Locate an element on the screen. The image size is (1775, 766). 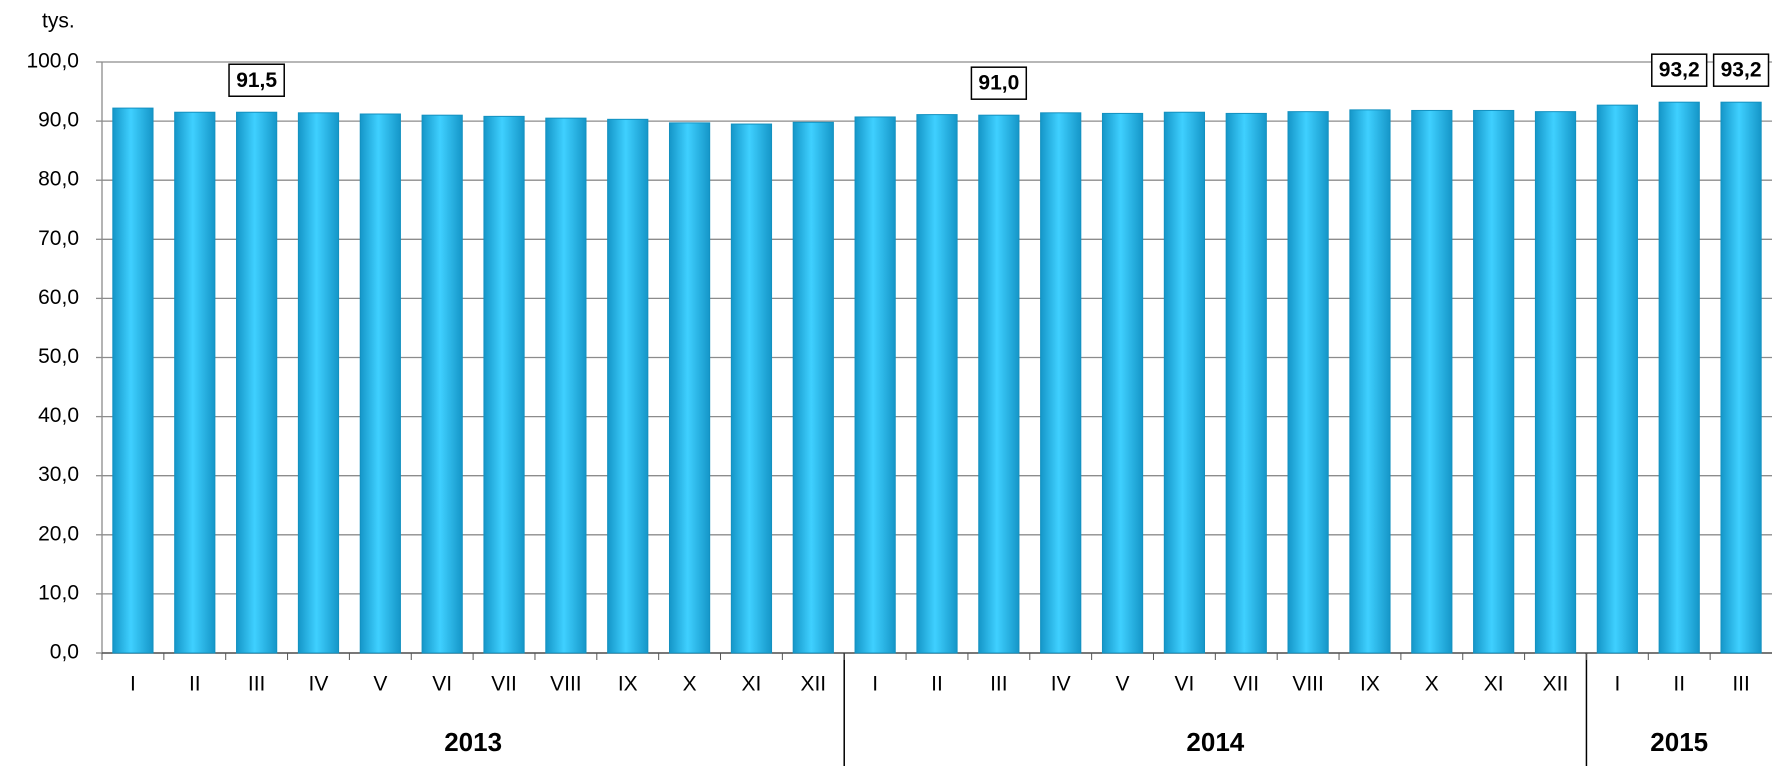
data-label: 91,0 is located at coordinates (998, 83).